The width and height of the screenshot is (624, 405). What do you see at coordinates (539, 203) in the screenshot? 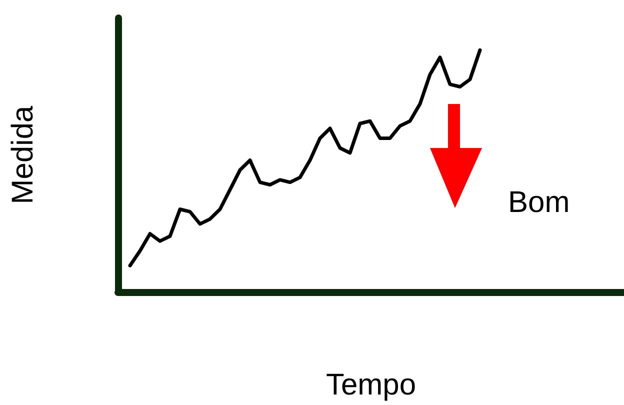
I see `text: Bom` at bounding box center [539, 203].